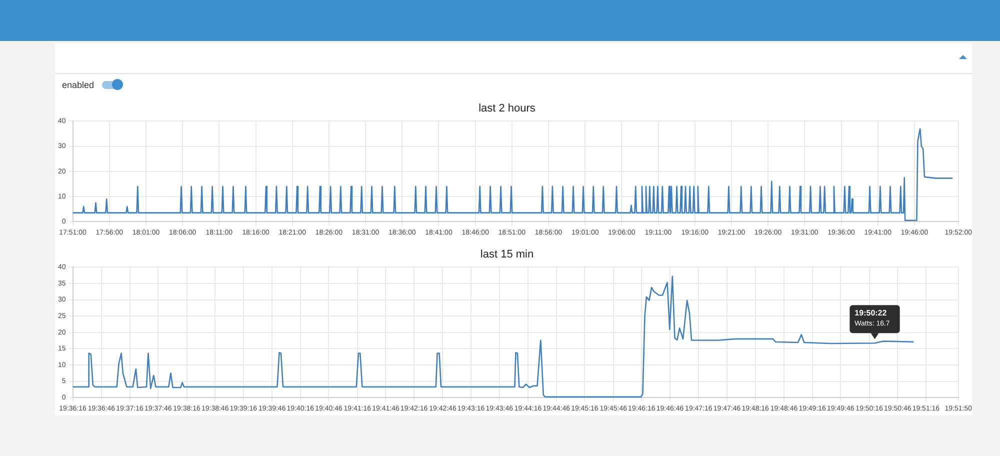  I want to click on text: enabled, so click(78, 85).